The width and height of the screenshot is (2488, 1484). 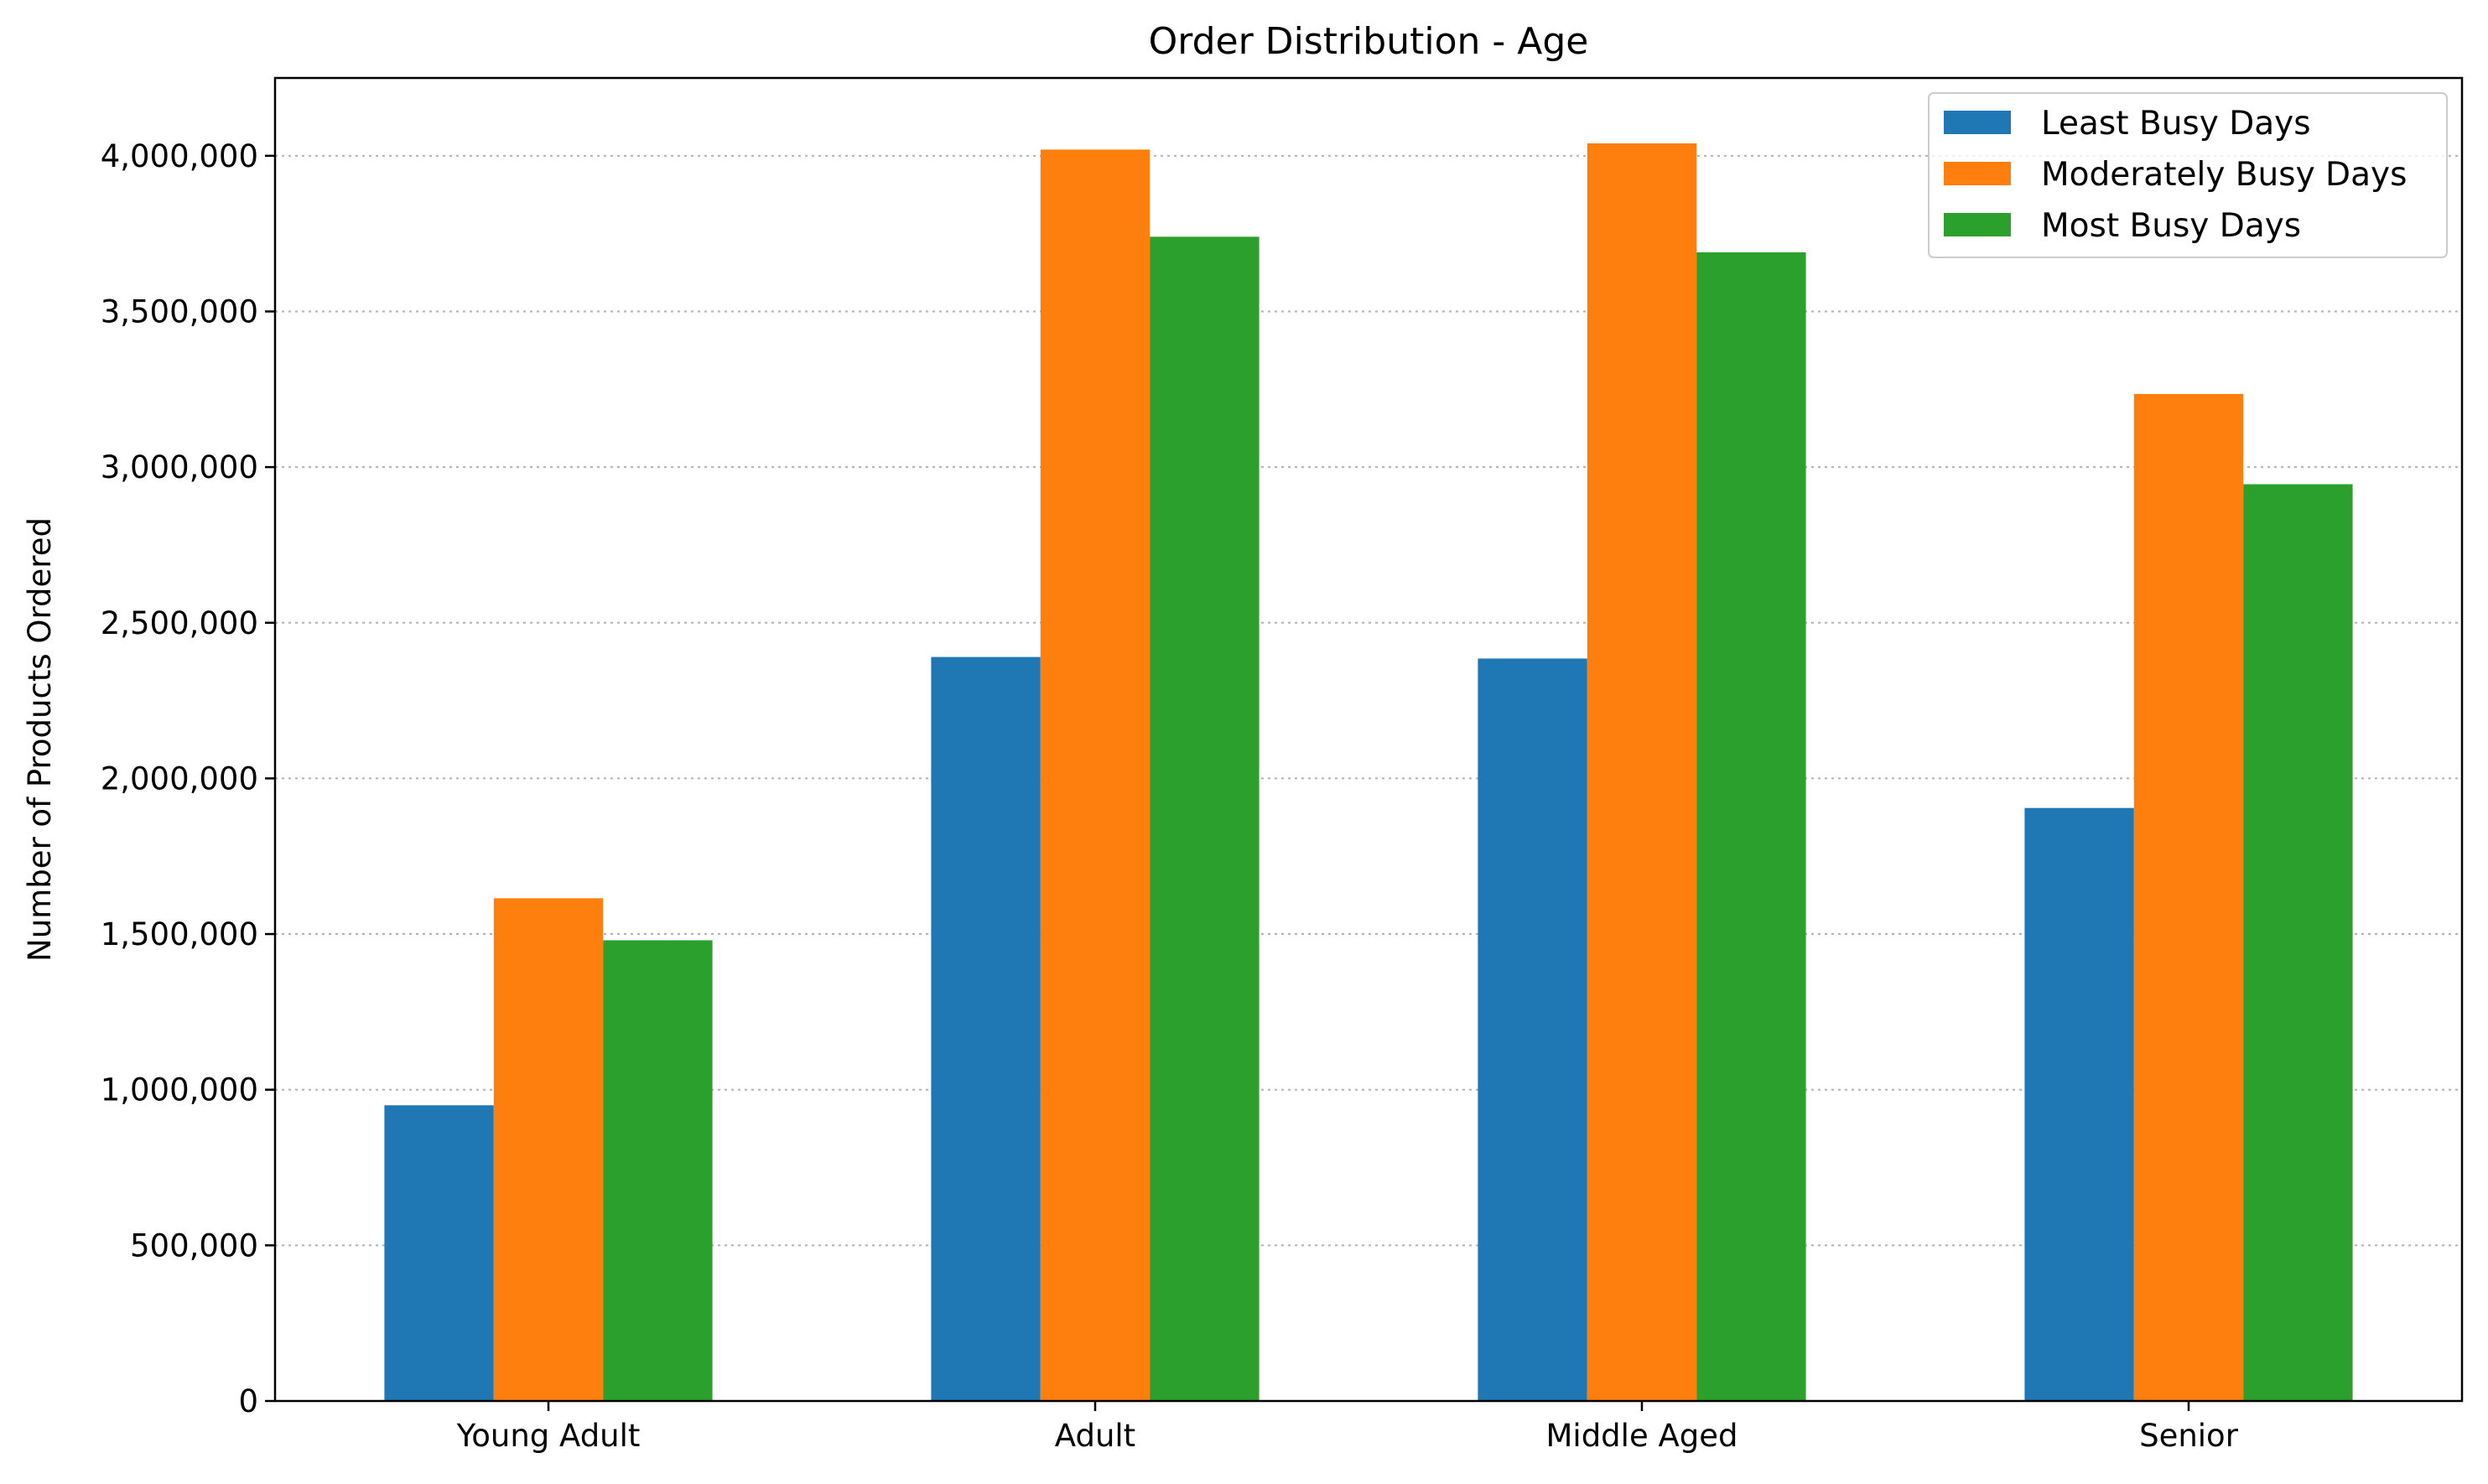 I want to click on y-tick-label: 500,000, so click(x=194, y=1245).